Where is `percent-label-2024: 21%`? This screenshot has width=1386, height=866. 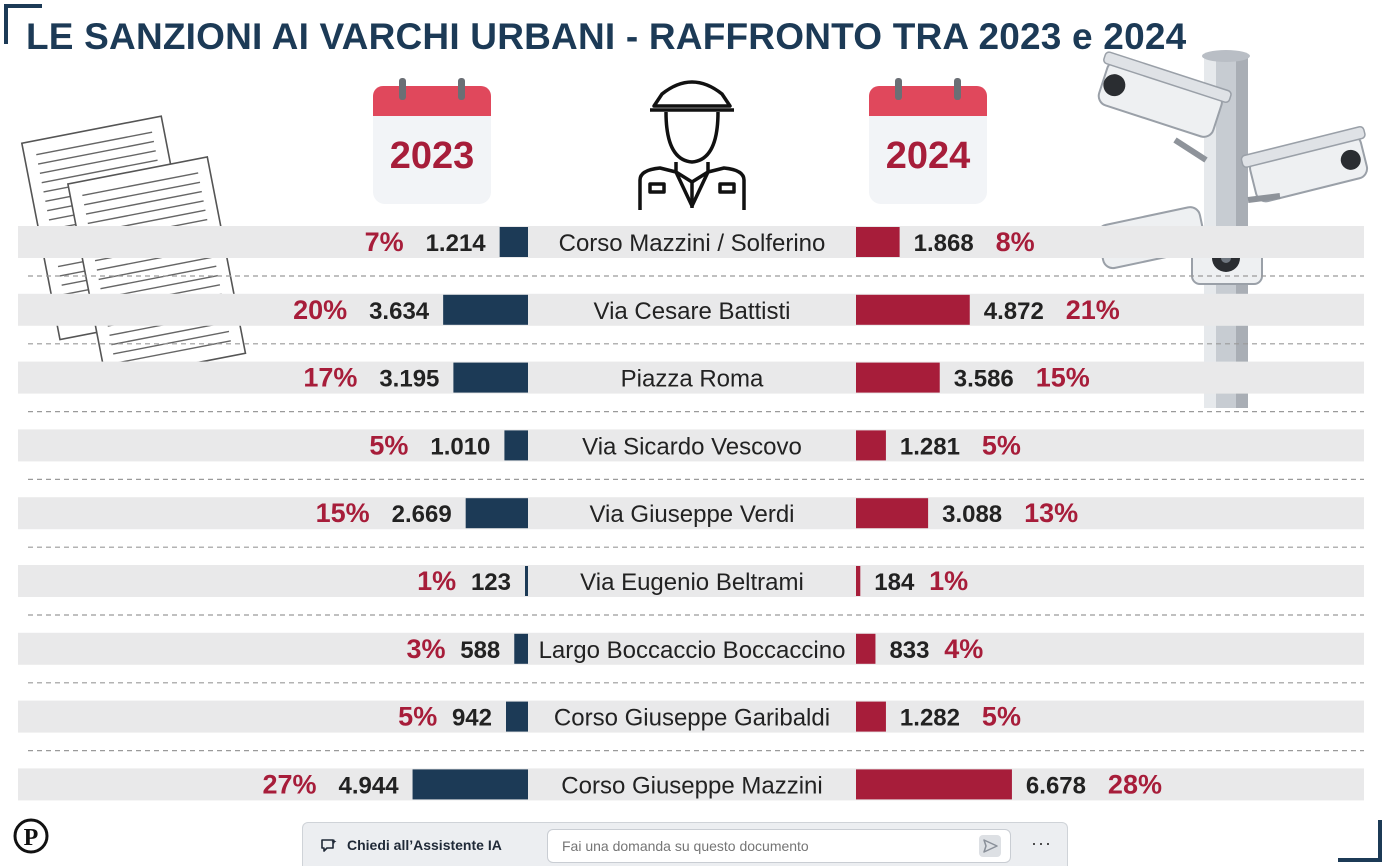
percent-label-2024: 21% is located at coordinates (1093, 310).